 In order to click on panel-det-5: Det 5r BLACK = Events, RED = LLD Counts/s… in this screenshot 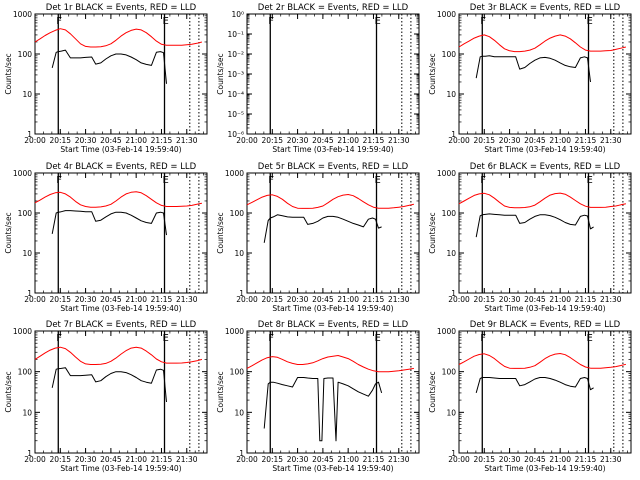, I will do `click(318, 237)`.